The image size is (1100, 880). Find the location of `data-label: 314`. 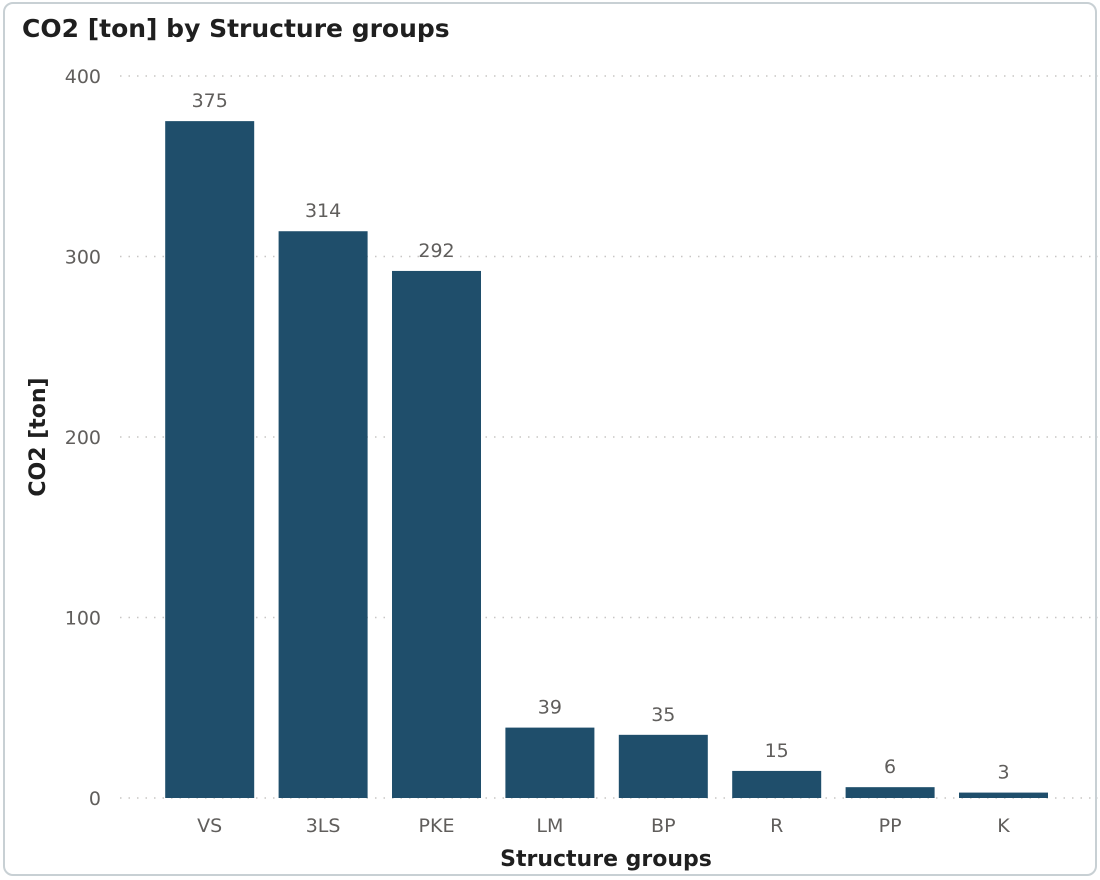

data-label: 314 is located at coordinates (323, 211).